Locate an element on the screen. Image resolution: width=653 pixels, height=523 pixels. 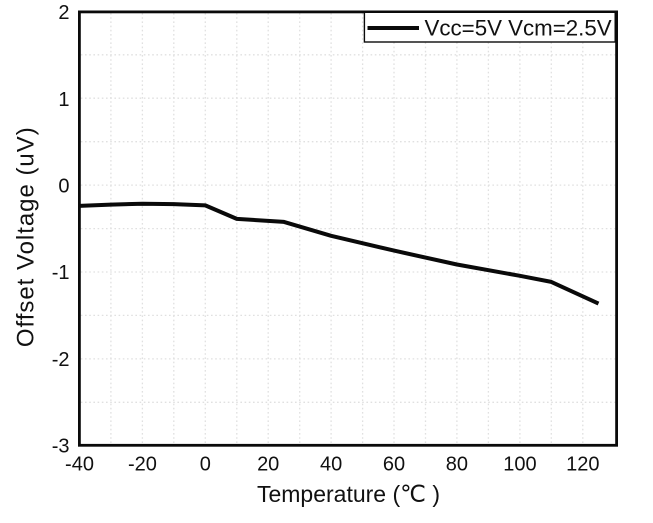
svg-text: -1 is located at coordinates (61, 273).